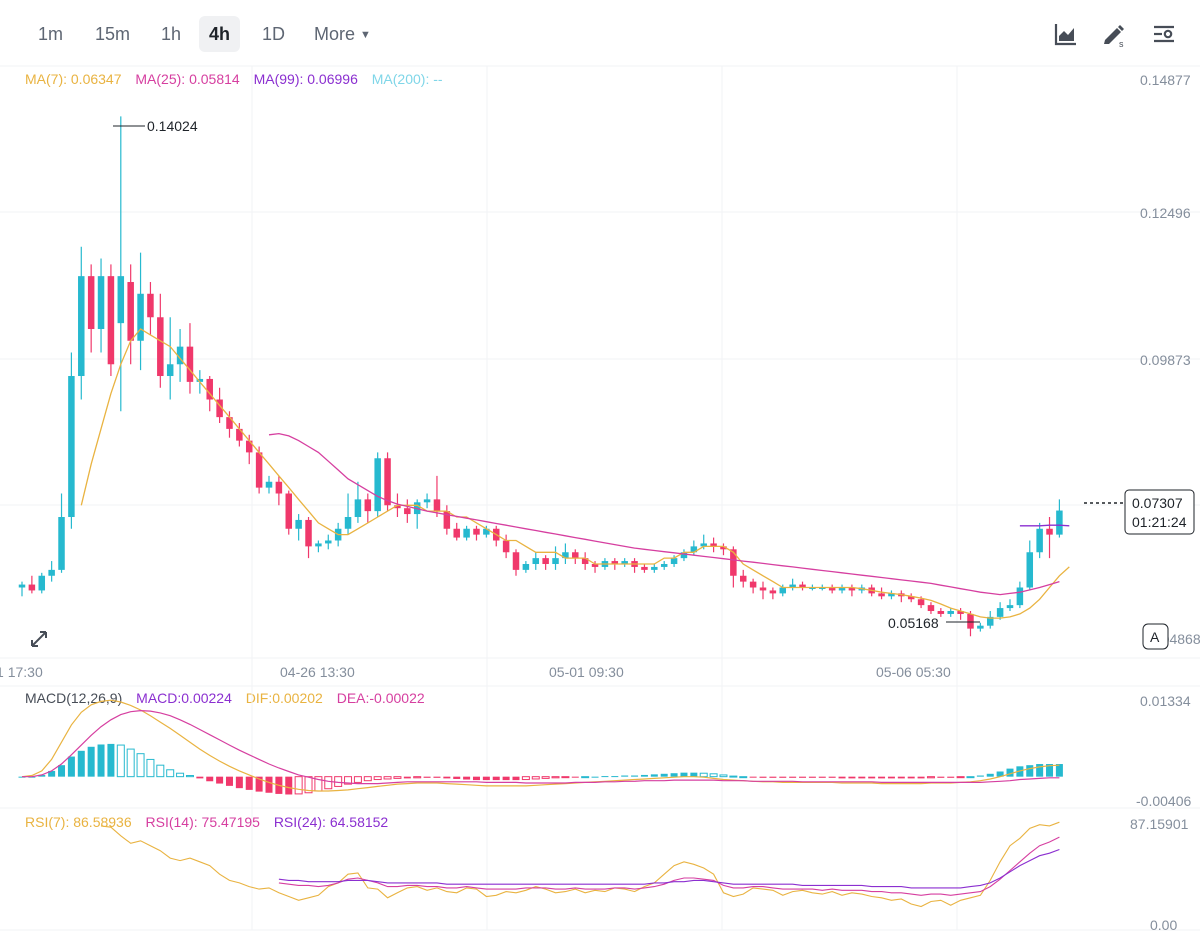 The width and height of the screenshot is (1200, 938). I want to click on timeframe-1h: 1h, so click(171, 34).